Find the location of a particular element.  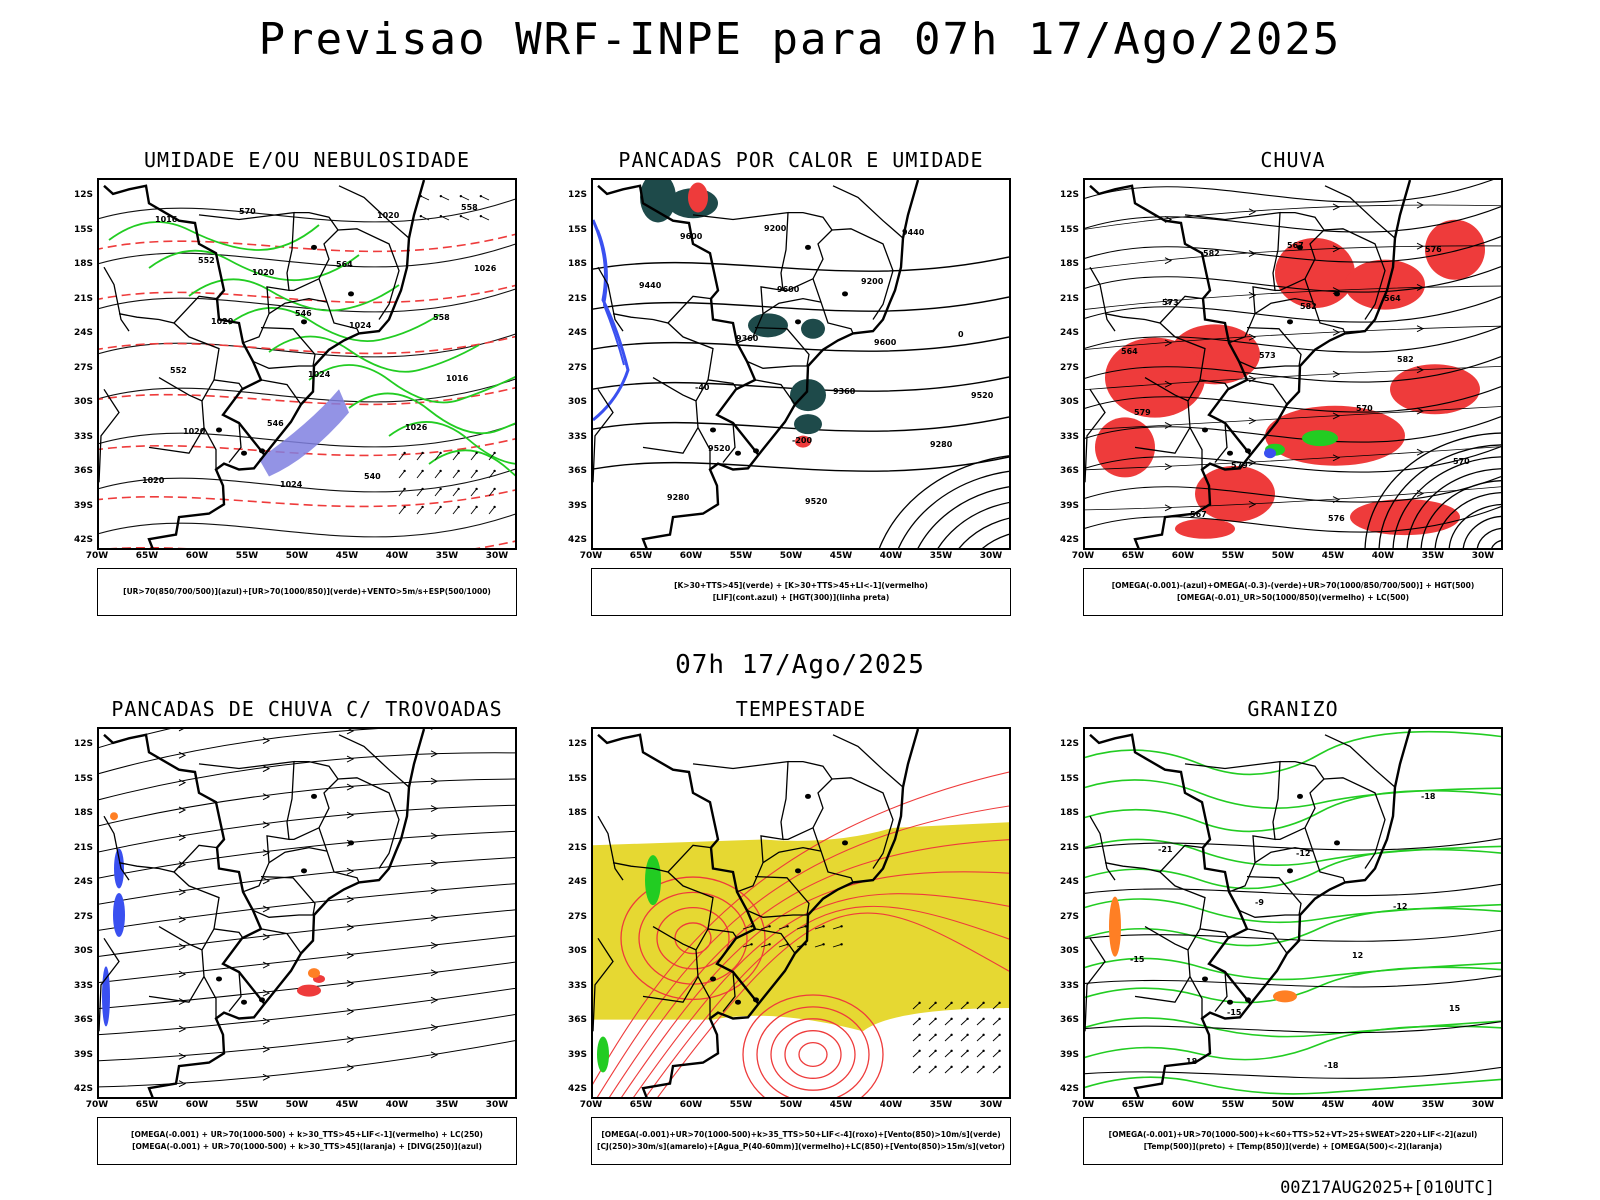

contour-label: 1020 is located at coordinates (388, 215).